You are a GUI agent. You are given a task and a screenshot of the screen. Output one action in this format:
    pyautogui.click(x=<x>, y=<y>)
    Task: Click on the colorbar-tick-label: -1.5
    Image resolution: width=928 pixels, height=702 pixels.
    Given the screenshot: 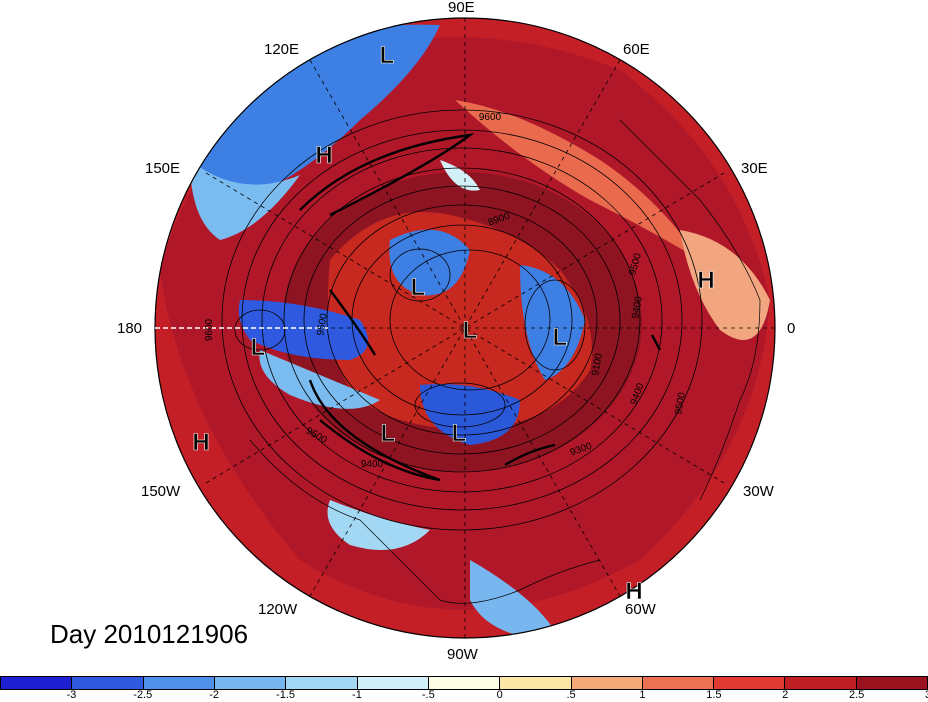 What is the action you would take?
    pyautogui.click(x=286, y=695)
    